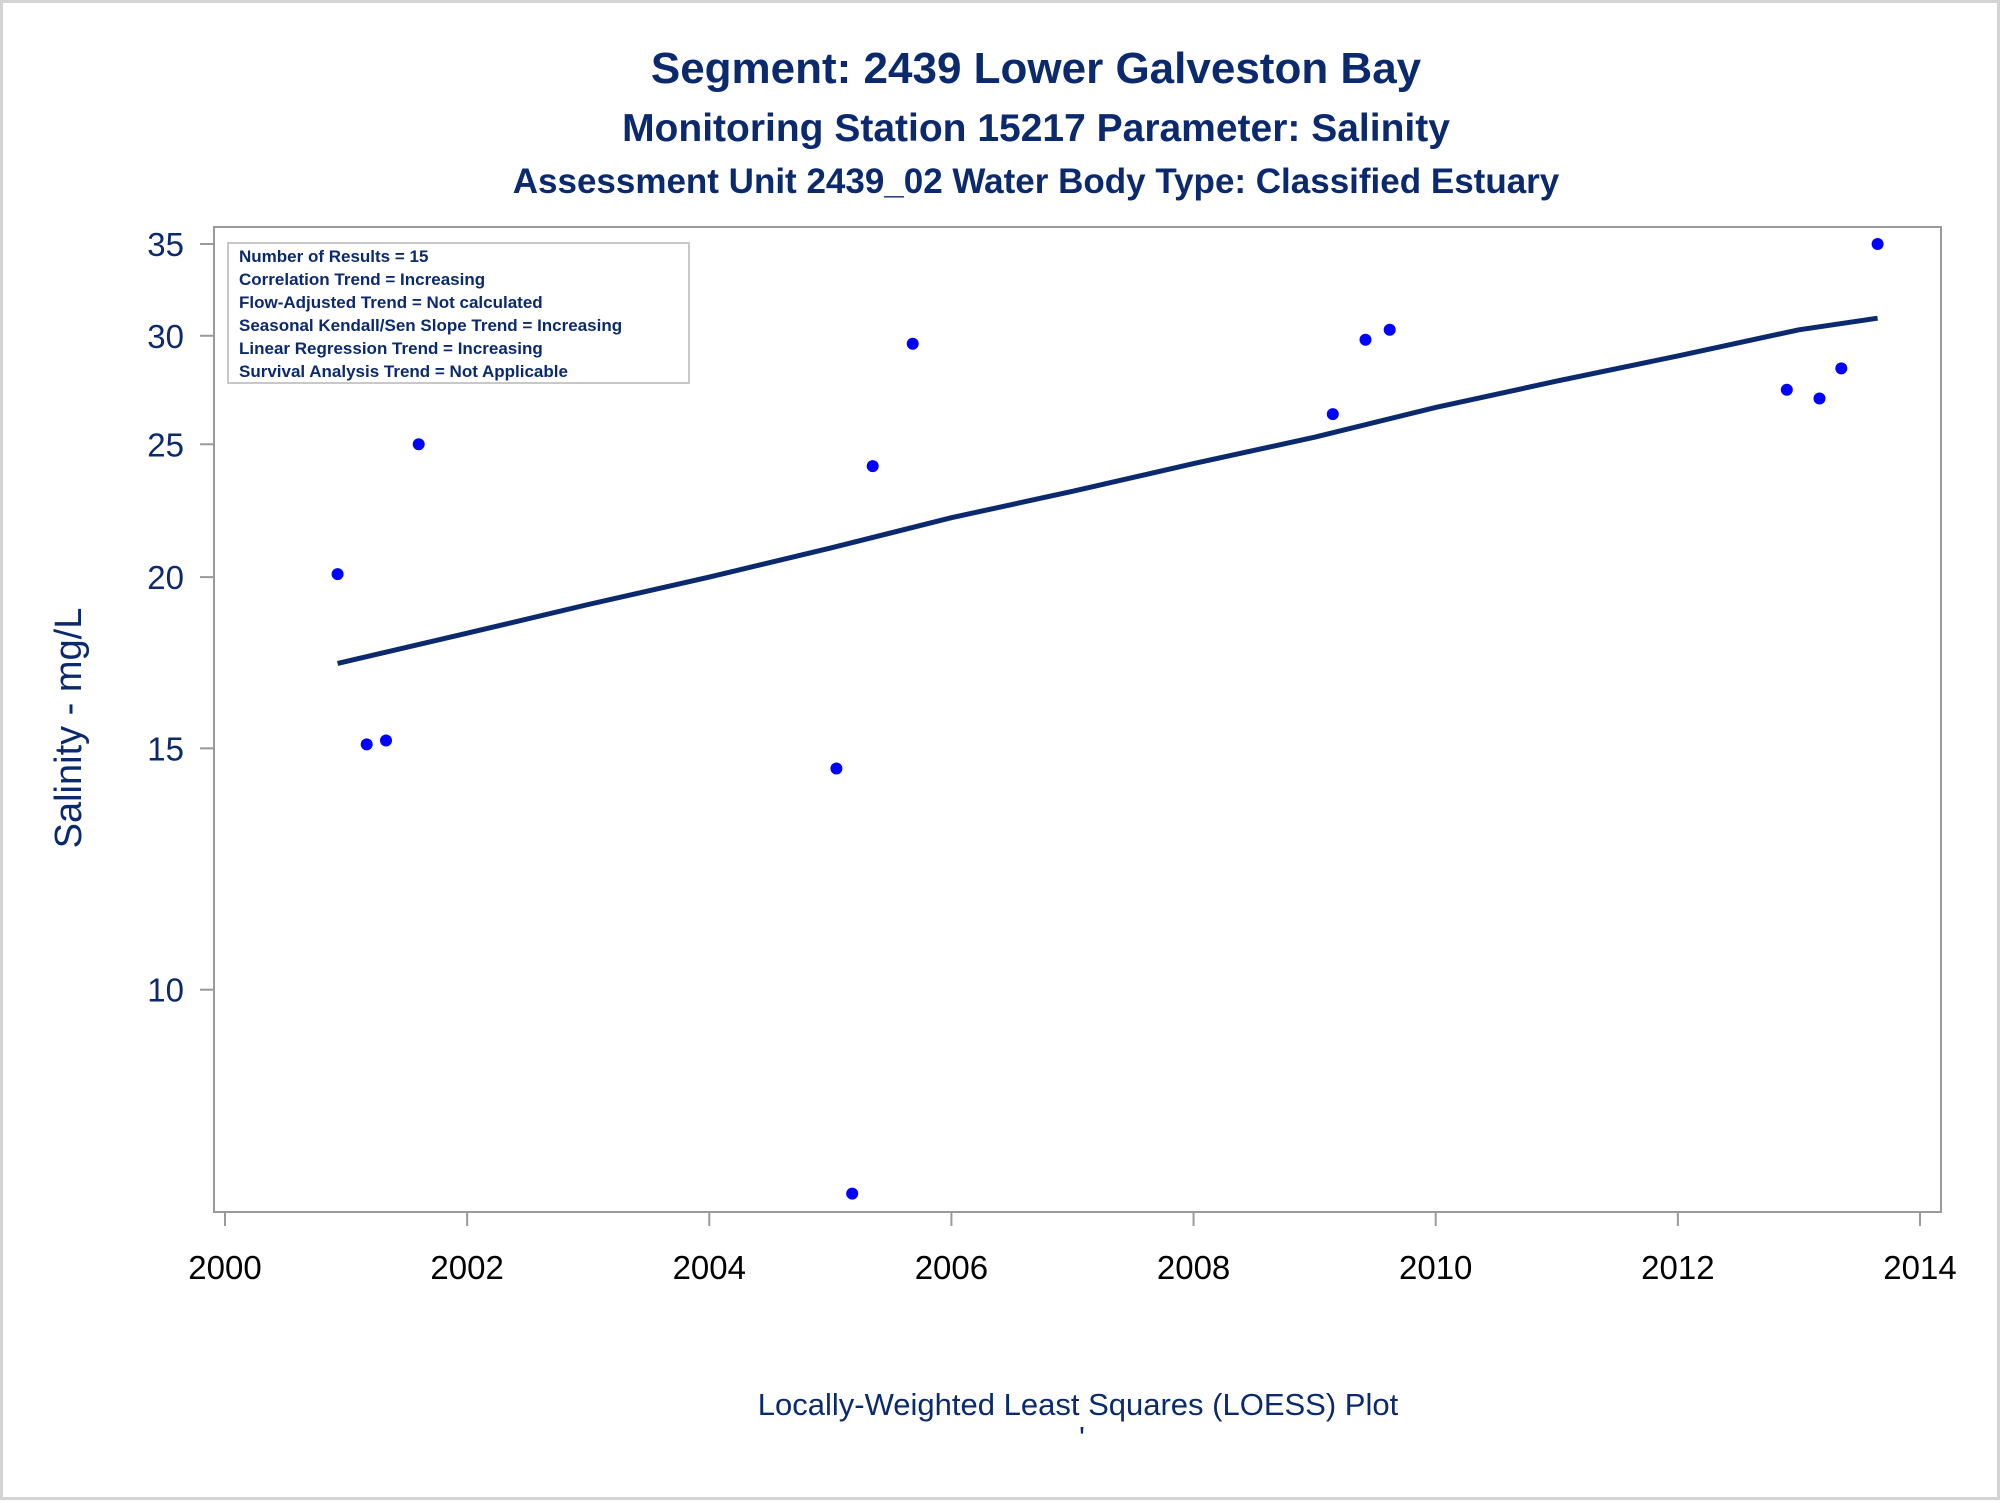 Image resolution: width=2000 pixels, height=1503 pixels. Describe the element at coordinates (165, 990) in the screenshot. I see `y-tick-label: 10` at that location.